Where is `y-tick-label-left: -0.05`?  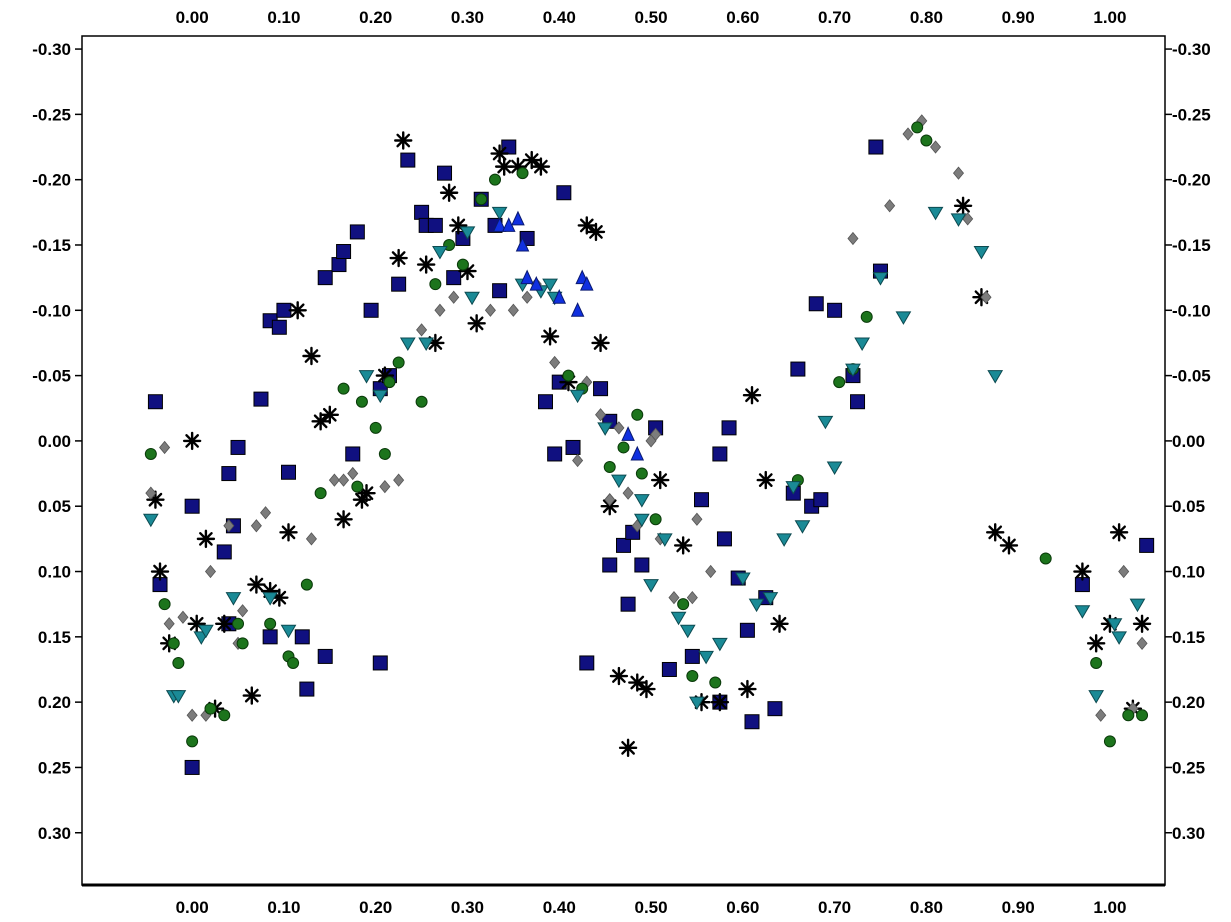 y-tick-label-left: -0.05 is located at coordinates (51, 376).